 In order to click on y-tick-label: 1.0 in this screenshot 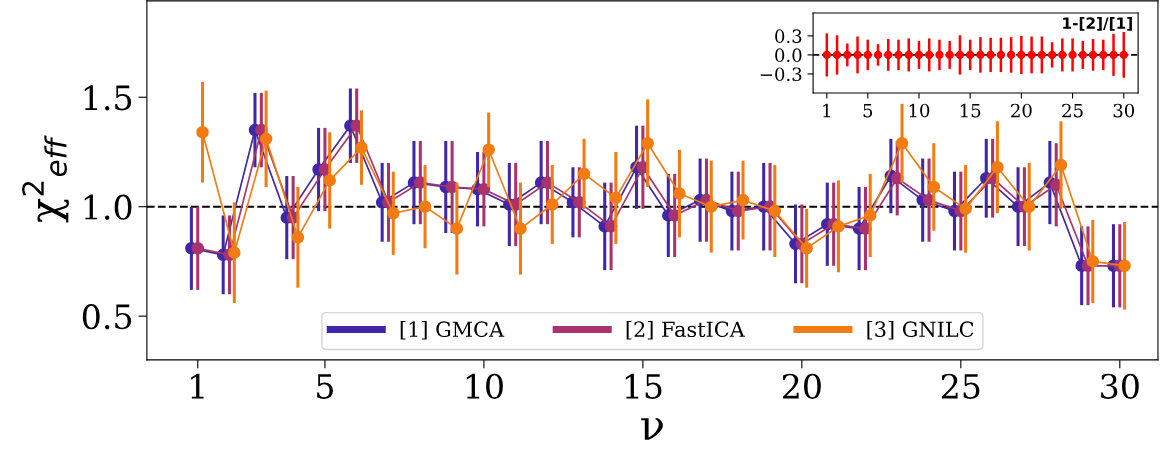, I will do `click(108, 207)`.